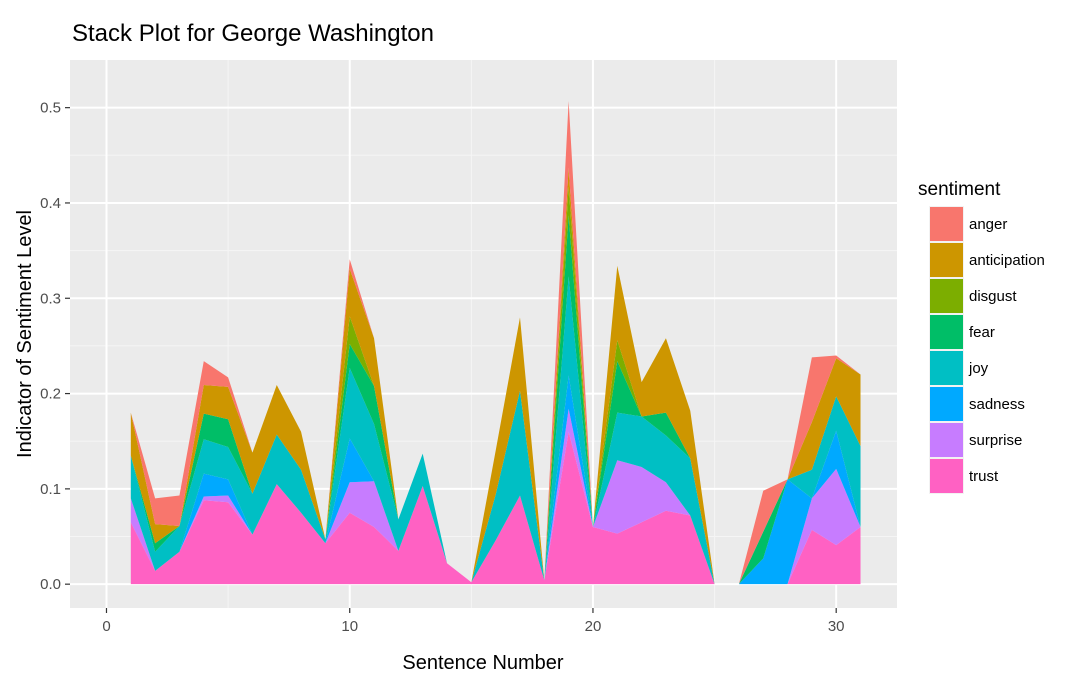 Image resolution: width=1091 pixels, height=686 pixels. Describe the element at coordinates (50, 394) in the screenshot. I see `y-tick-label: 0.2` at that location.